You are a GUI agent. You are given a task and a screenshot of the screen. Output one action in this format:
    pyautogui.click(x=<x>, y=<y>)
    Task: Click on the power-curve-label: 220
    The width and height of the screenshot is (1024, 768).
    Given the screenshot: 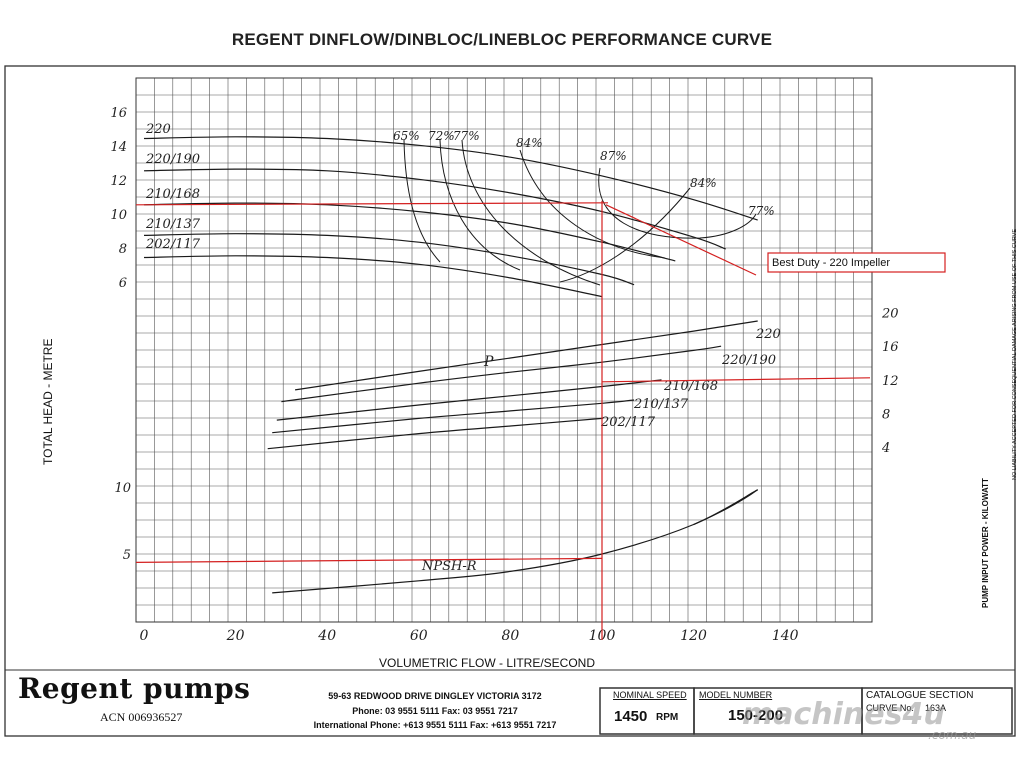 What is the action you would take?
    pyautogui.click(x=768, y=334)
    